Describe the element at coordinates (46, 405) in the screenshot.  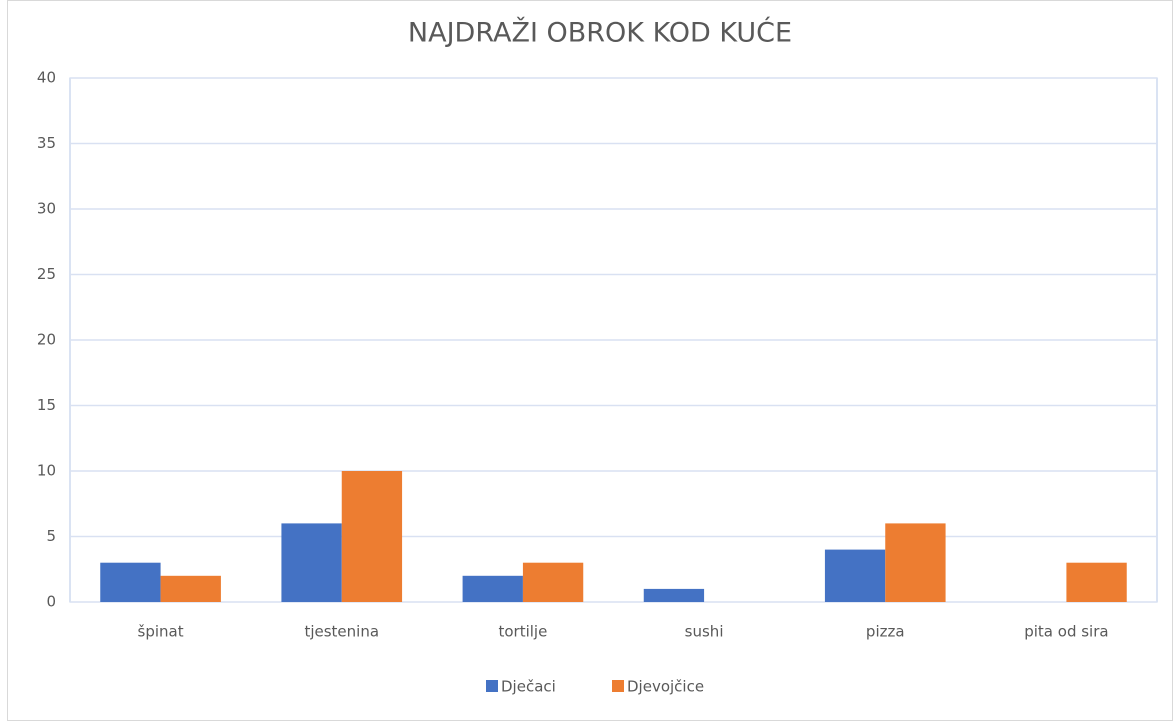
I see `y-tick-label: 15` at that location.